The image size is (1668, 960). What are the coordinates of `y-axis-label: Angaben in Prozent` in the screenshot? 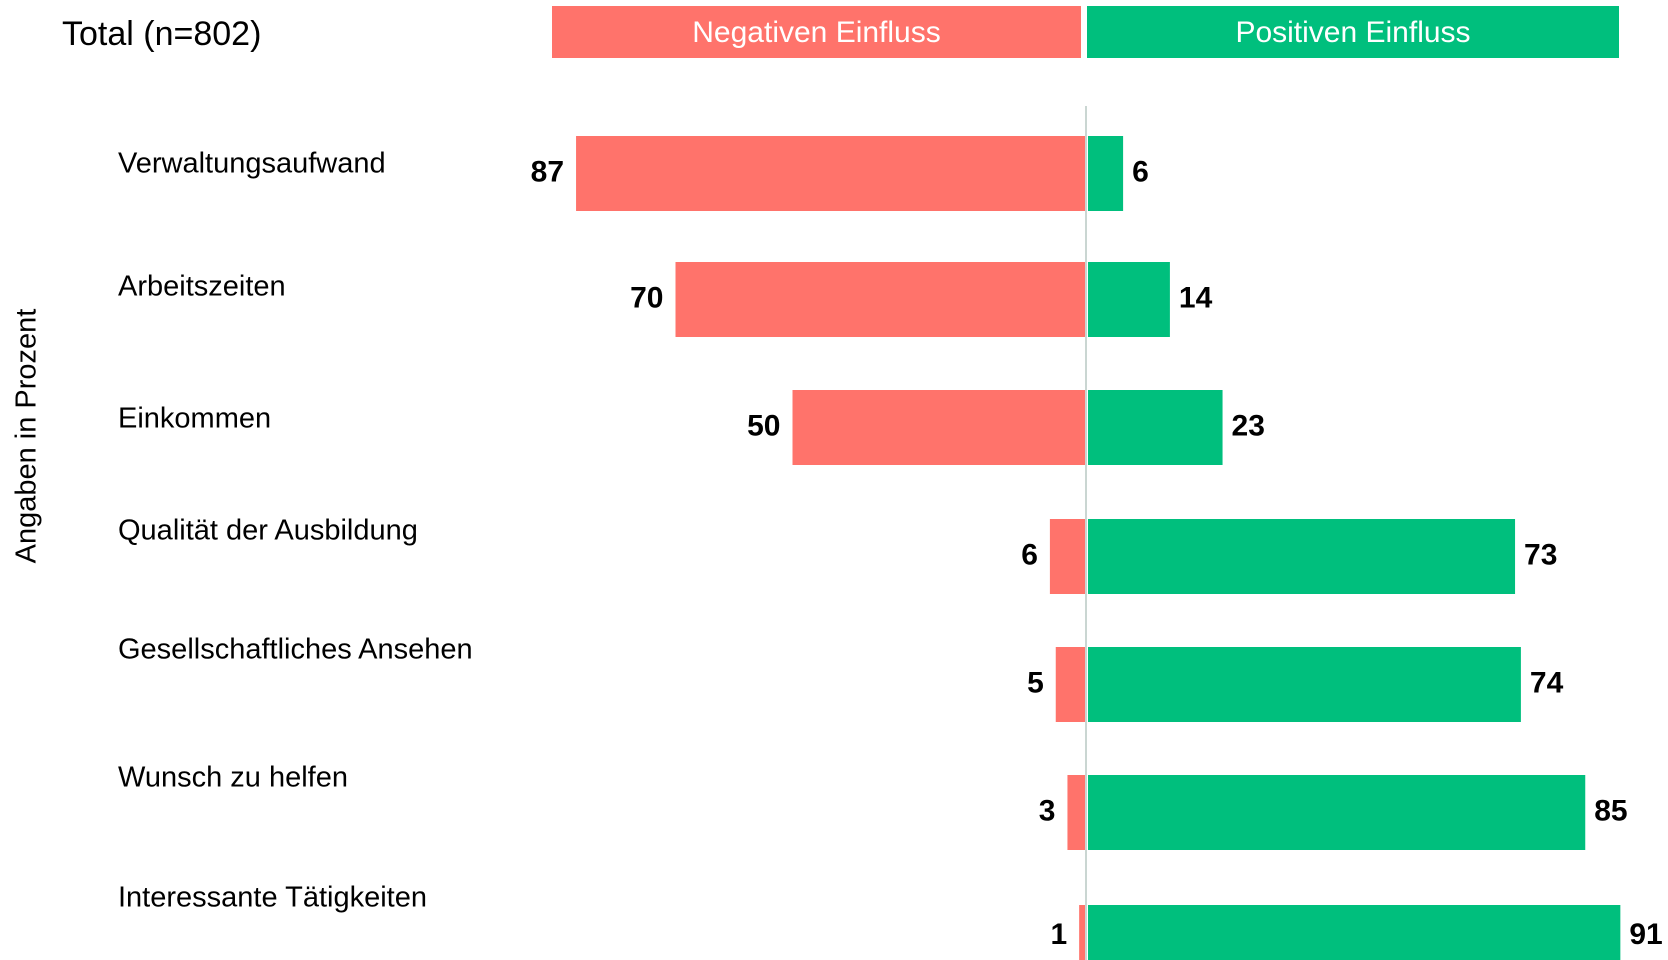 It's located at (27, 436).